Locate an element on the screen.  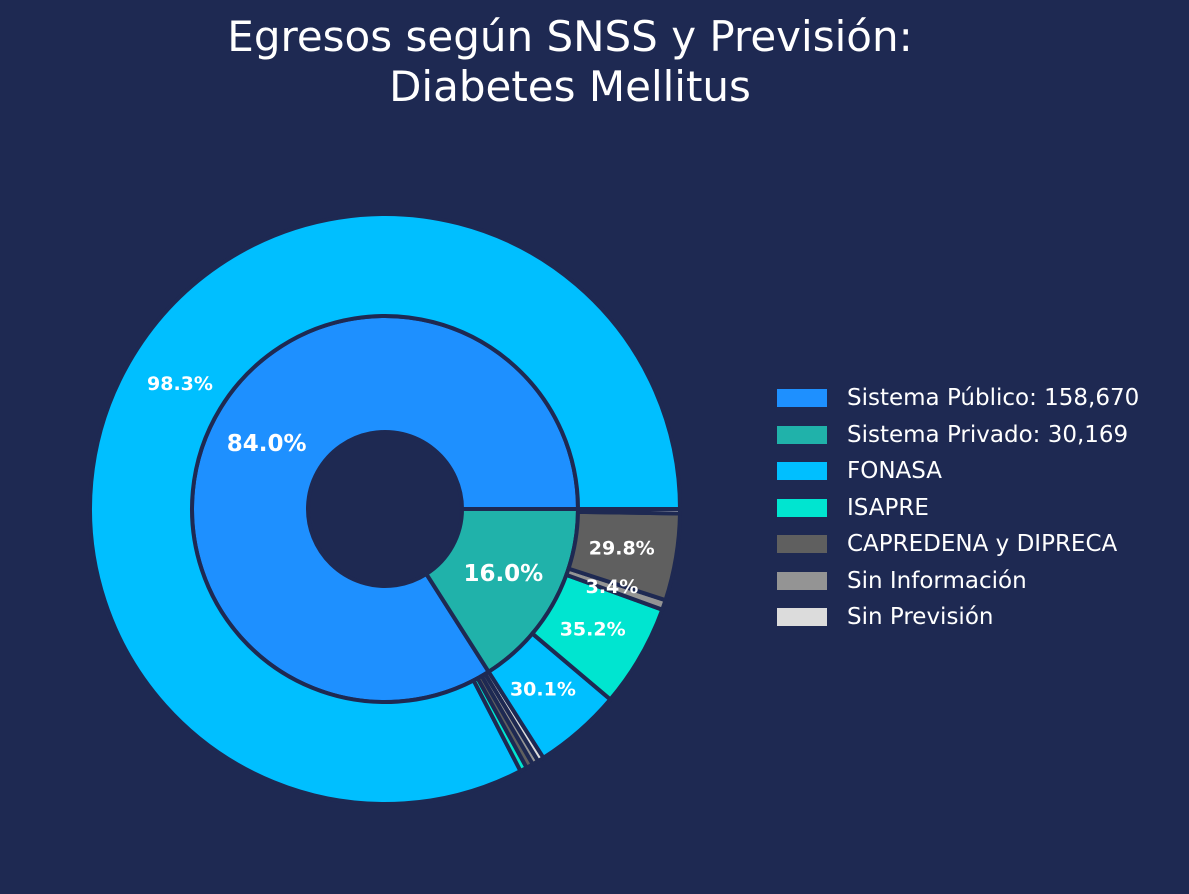
legend-item-sistema-publico: Sistema Público: 158,670 is located at coordinates (958, 398).